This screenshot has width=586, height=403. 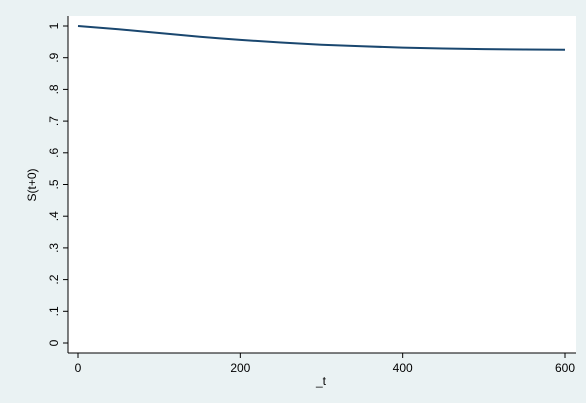 I want to click on y-tick-label: .6, so click(x=54, y=152).